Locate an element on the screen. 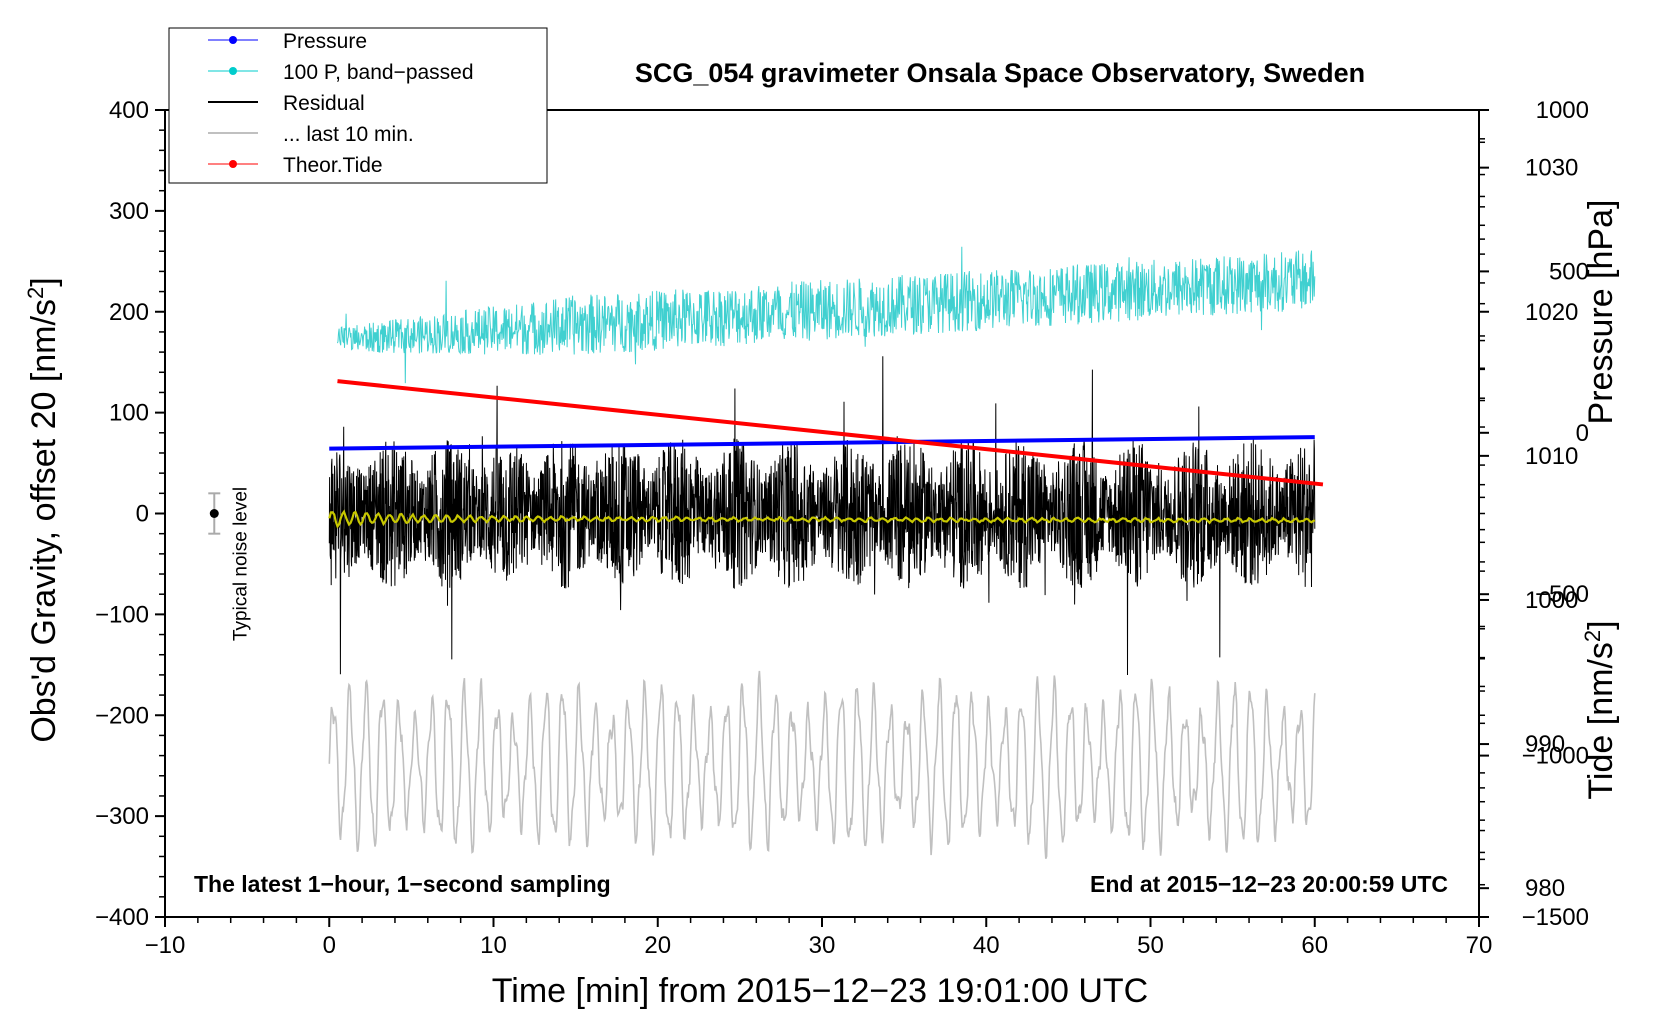 The height and width of the screenshot is (1020, 1660). noise-label: Typical noise level is located at coordinates (240, 564).